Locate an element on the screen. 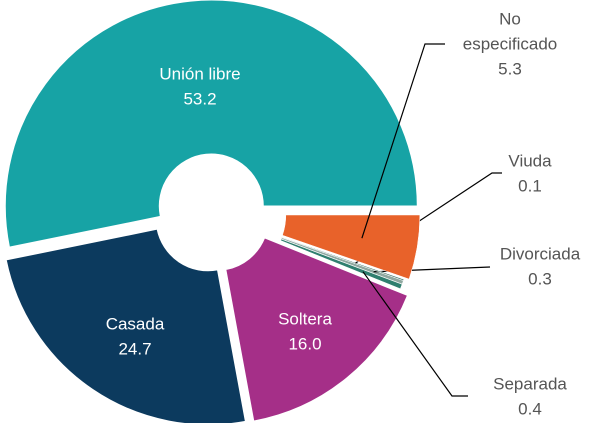 The image size is (597, 423). value-label: 5.3 is located at coordinates (510, 68).